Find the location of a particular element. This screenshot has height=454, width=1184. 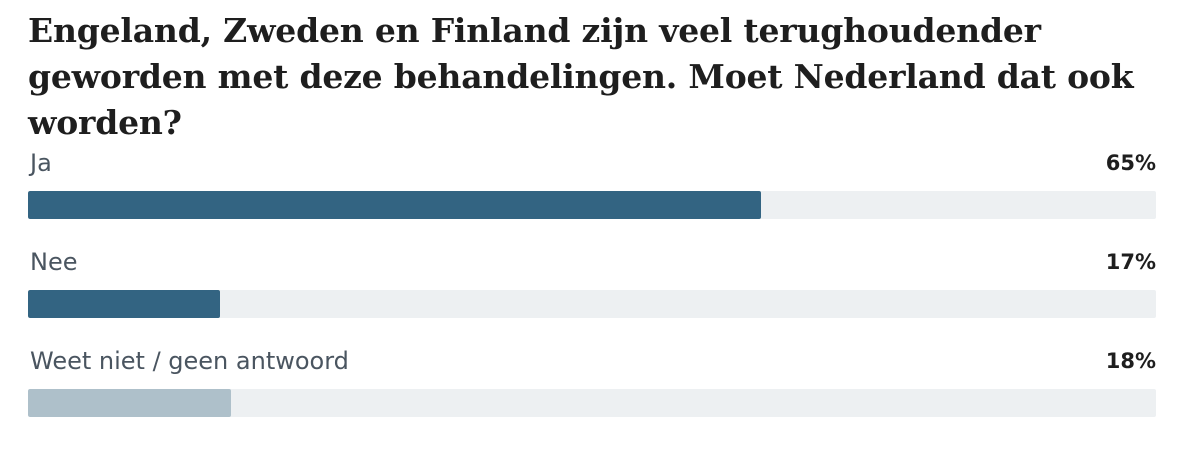

option-label: Ja is located at coordinates (41, 163).